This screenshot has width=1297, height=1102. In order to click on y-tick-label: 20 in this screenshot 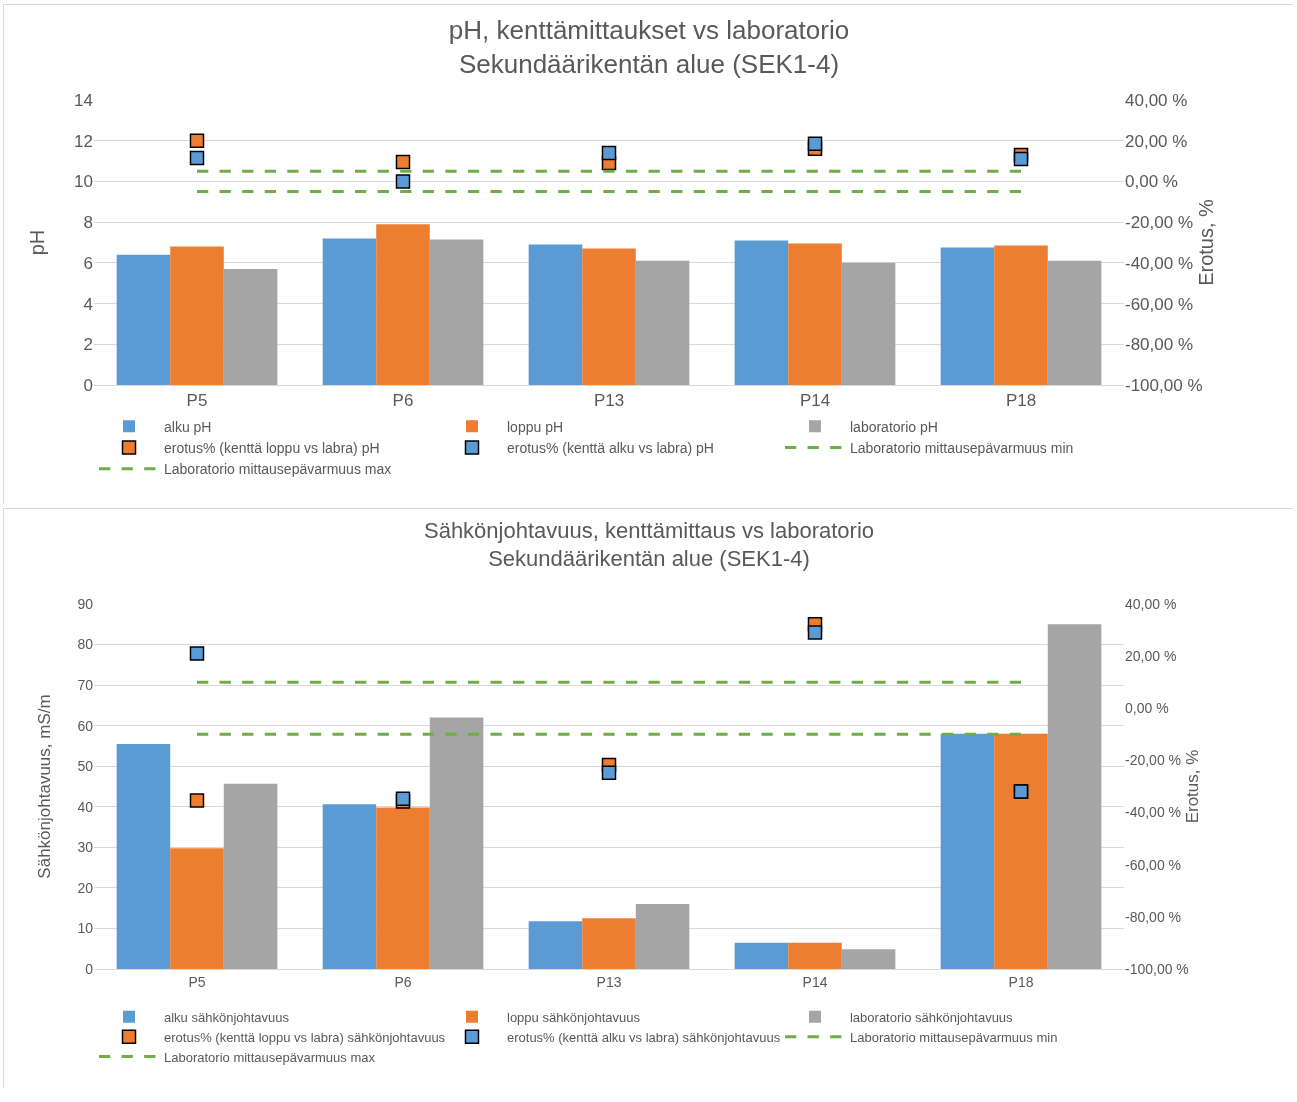, I will do `click(85, 887)`.